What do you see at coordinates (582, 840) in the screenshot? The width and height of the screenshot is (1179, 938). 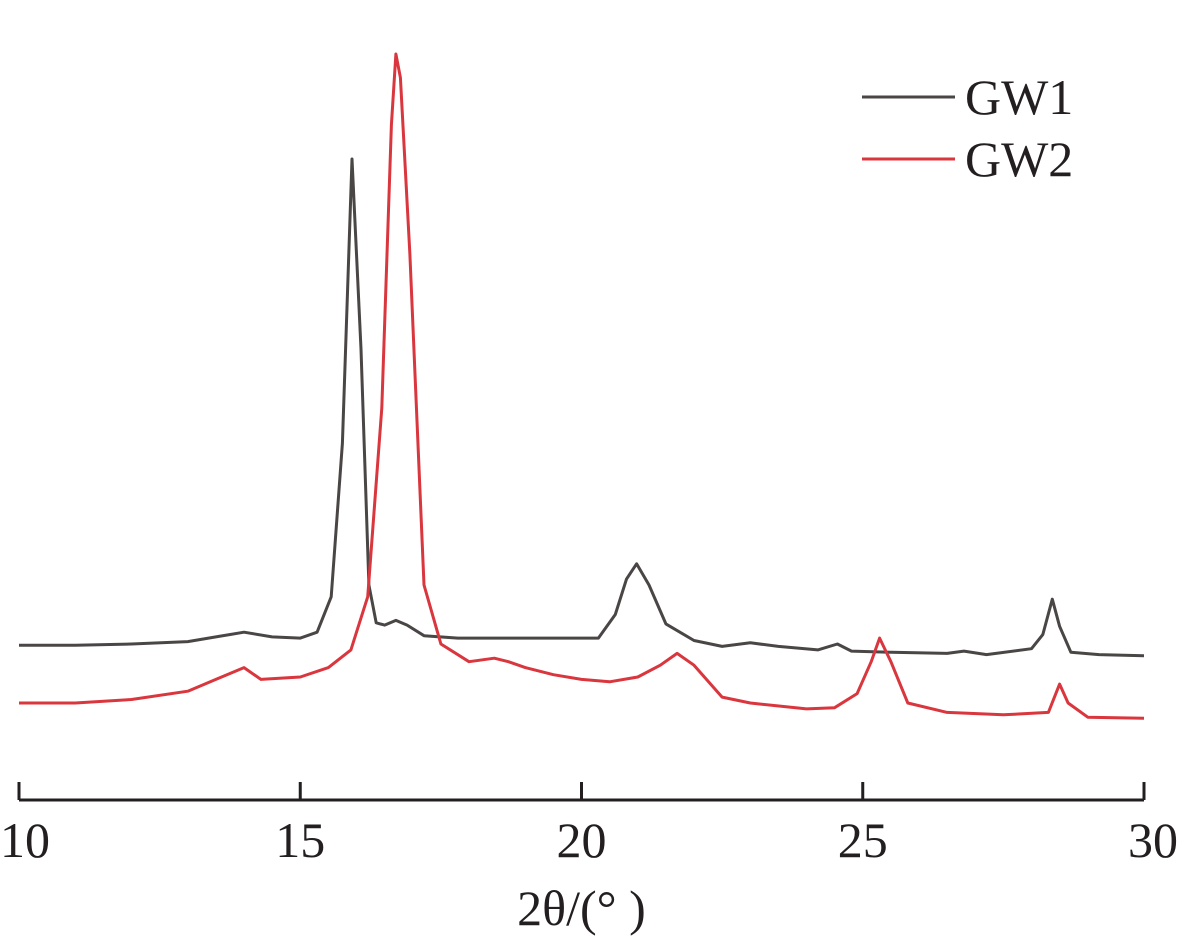 I see `x-tick-label-20: 20` at bounding box center [582, 840].